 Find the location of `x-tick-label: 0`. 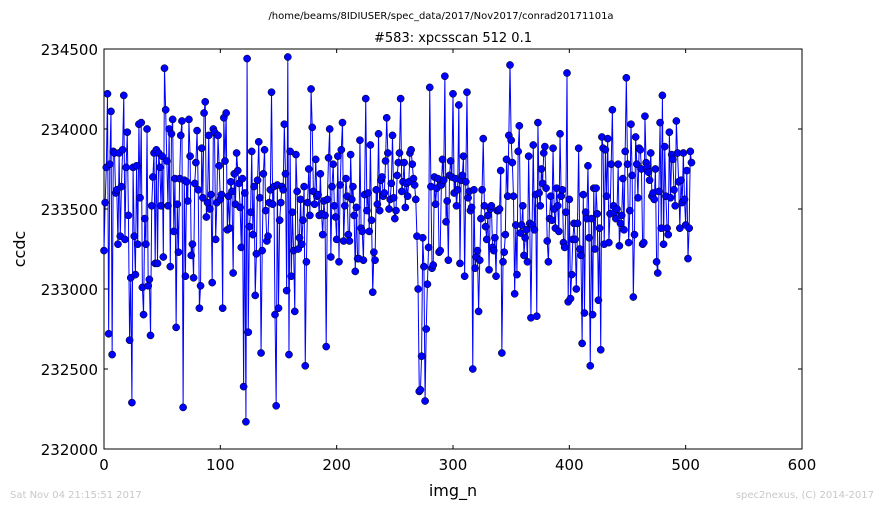

x-tick-label: 0 is located at coordinates (104, 465).